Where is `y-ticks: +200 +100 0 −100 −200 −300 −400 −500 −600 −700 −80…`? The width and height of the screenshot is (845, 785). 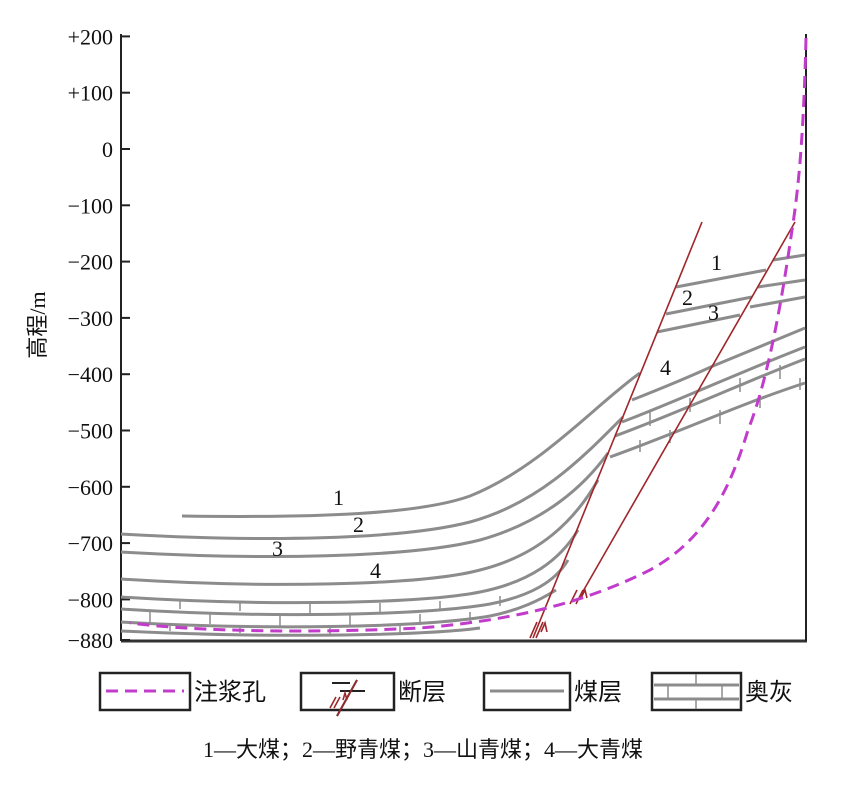 y-ticks: +200 +100 0 −100 −200 −300 −400 −500 −600 −700 −80… is located at coordinates (99, 338).